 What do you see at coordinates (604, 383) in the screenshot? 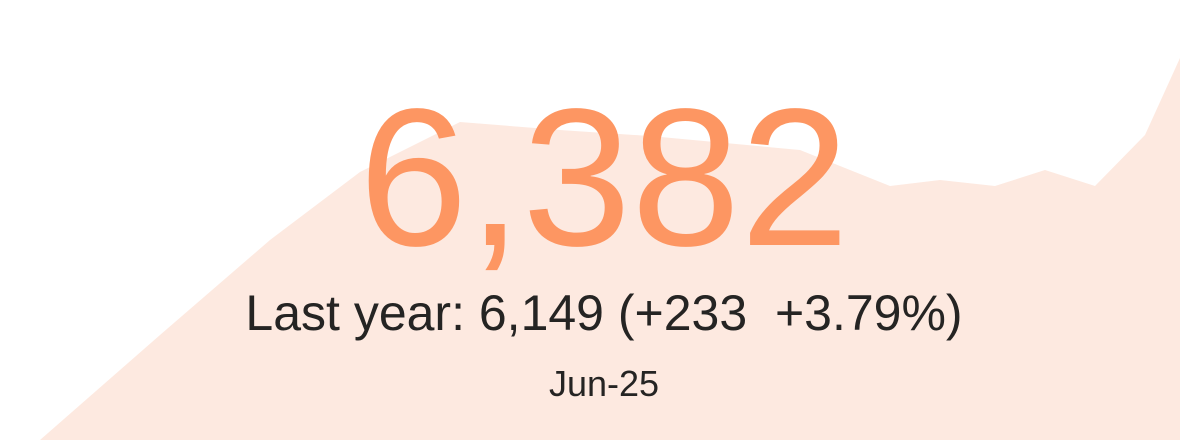
I see `period: Jun-25` at bounding box center [604, 383].